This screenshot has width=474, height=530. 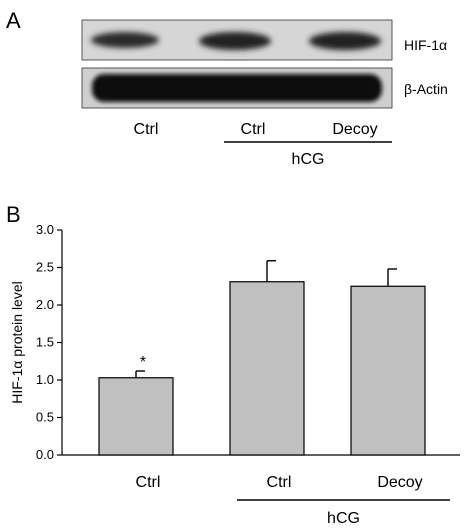 What do you see at coordinates (45, 417) in the screenshot?
I see `y-tick-label: 0.5` at bounding box center [45, 417].